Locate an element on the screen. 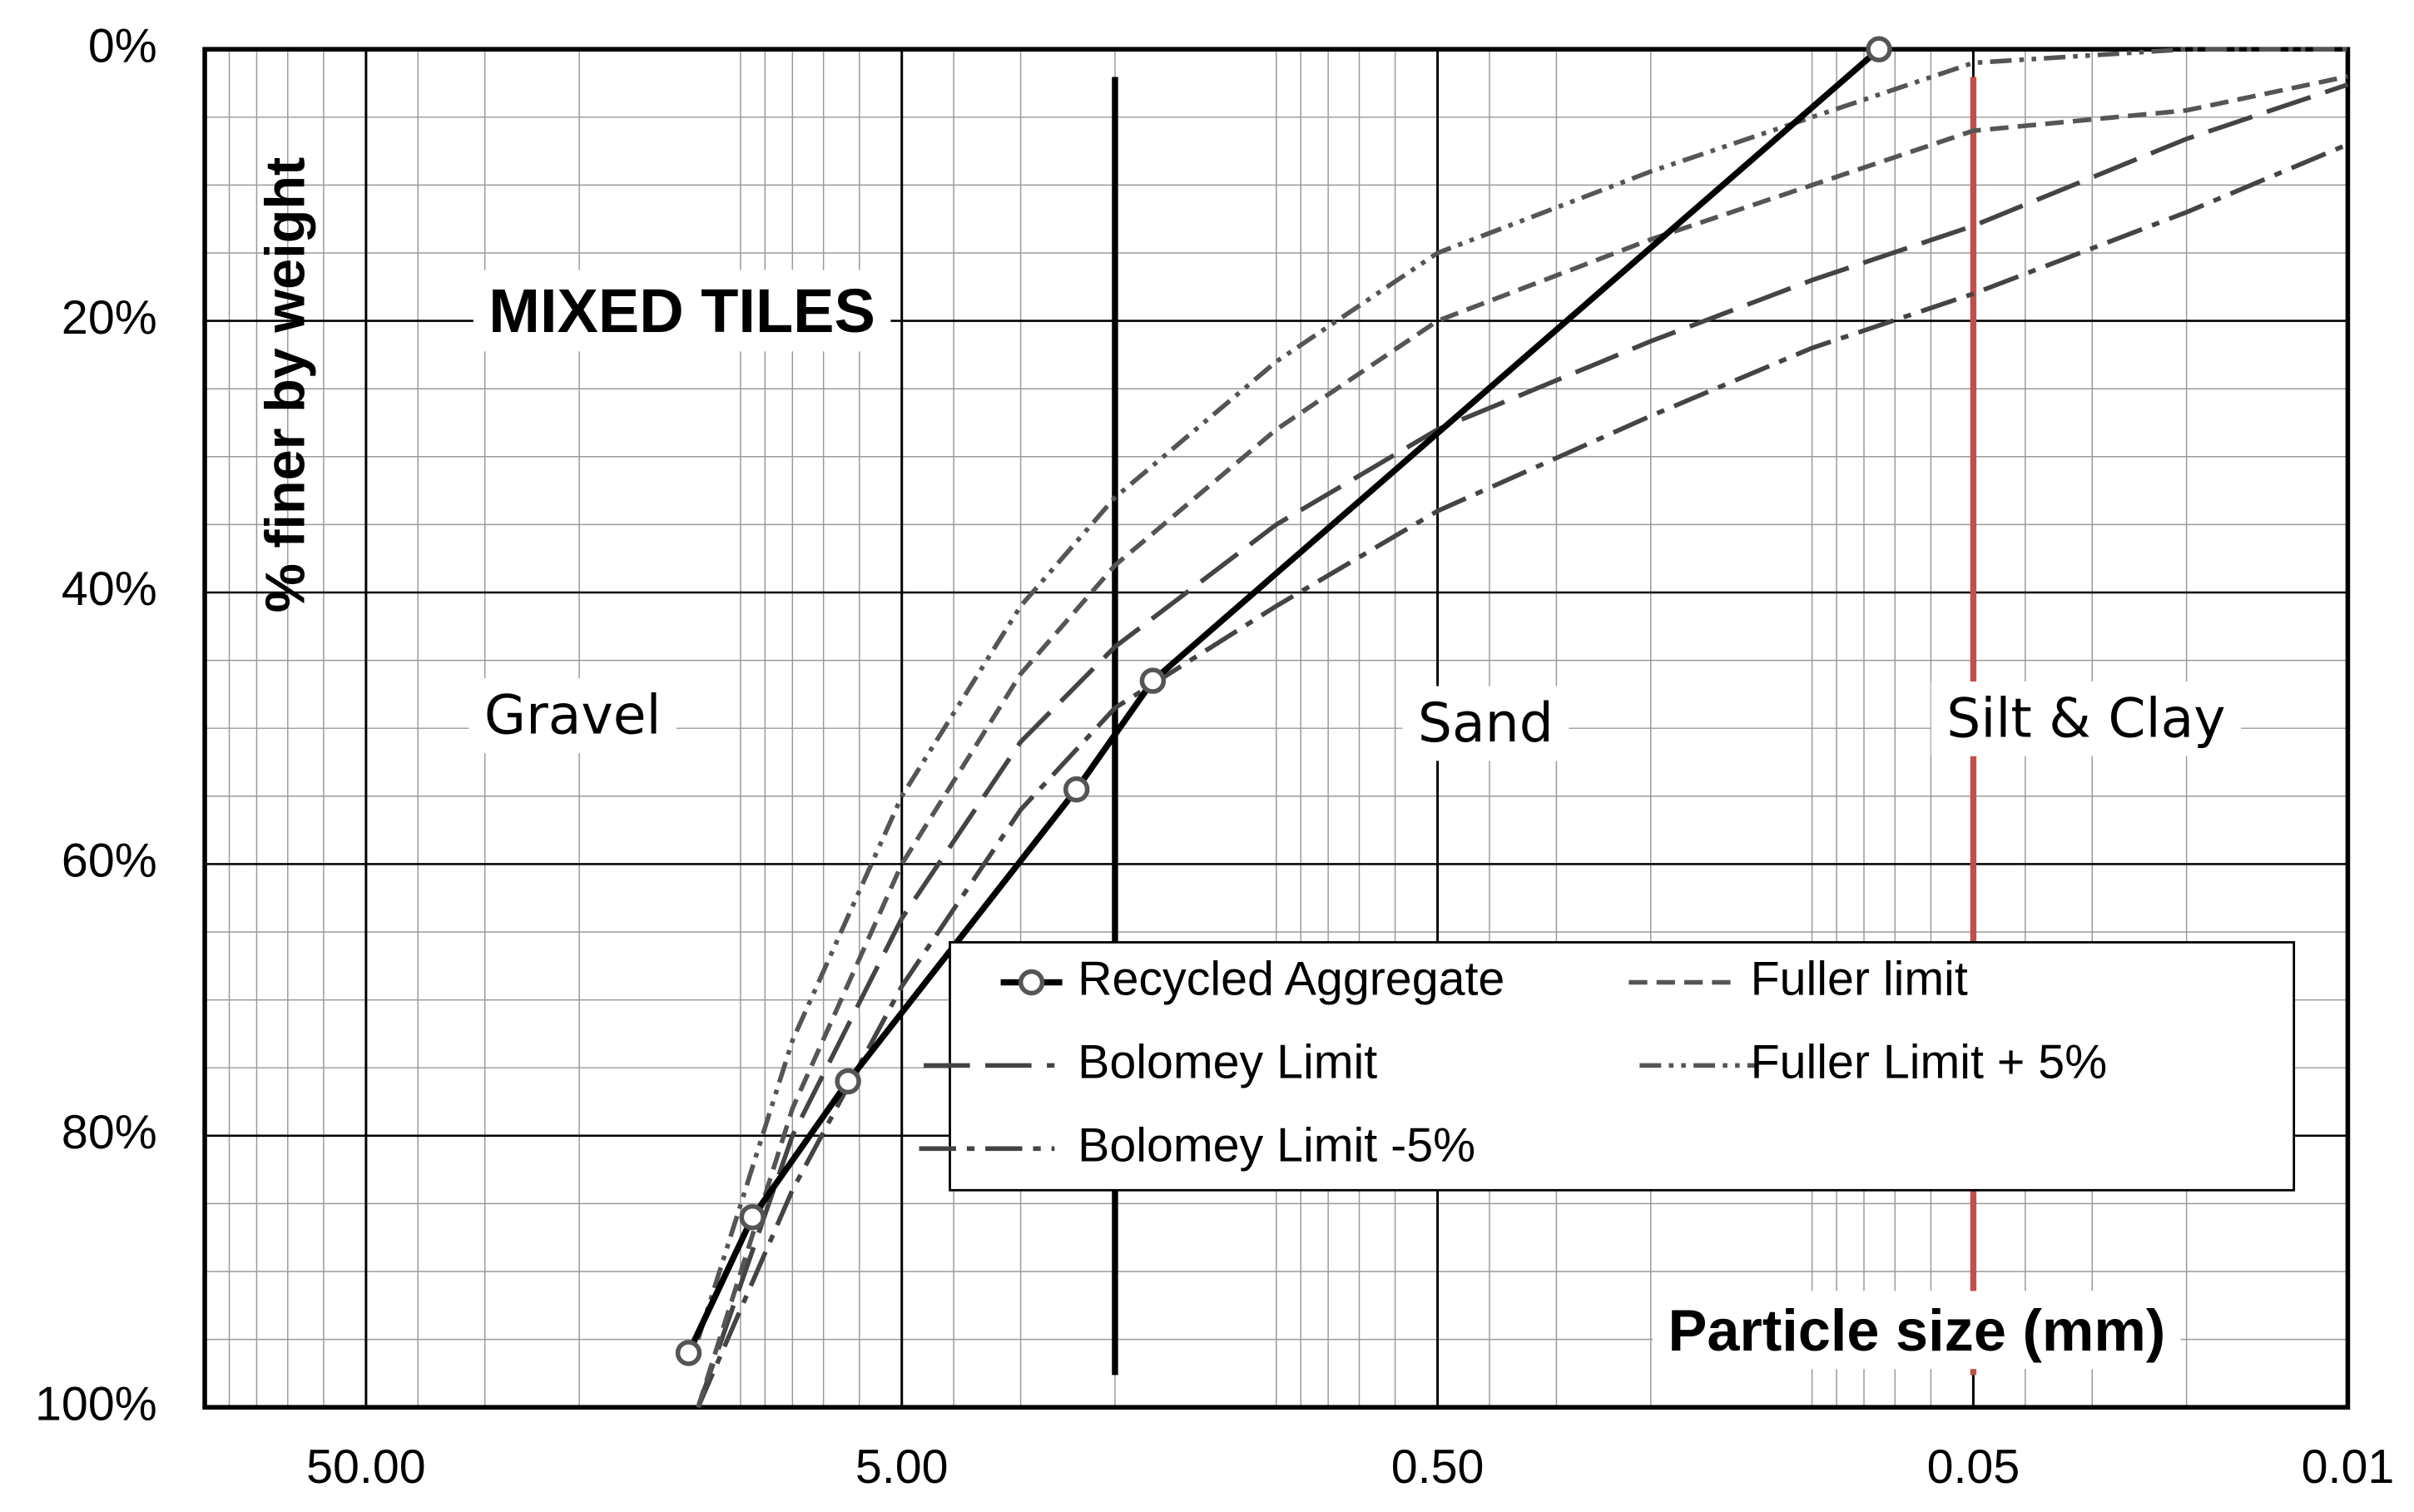 This screenshot has height=1512, width=2414. x-axis-title: Particle size (mm) is located at coordinates (1917, 1330).